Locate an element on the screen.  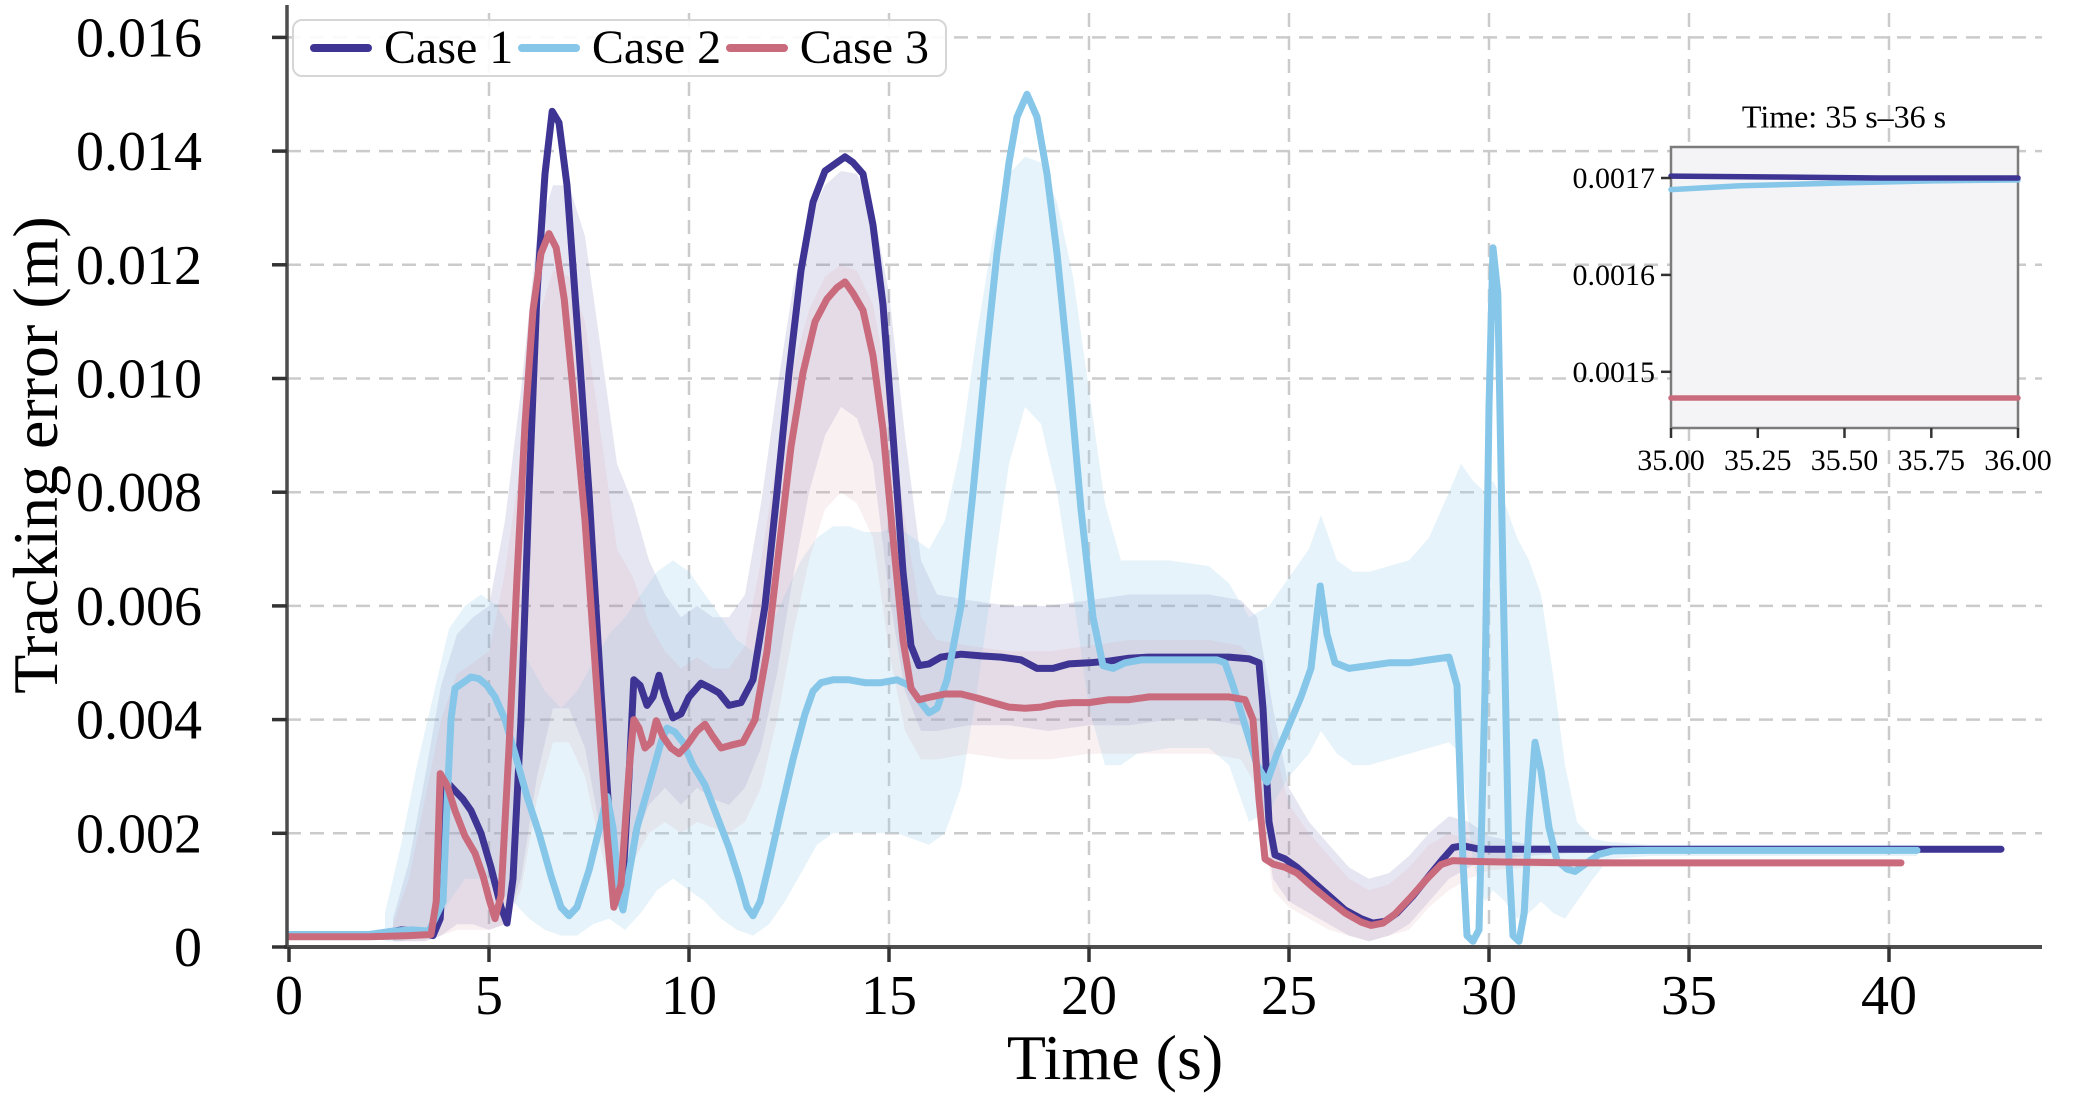
inset-frame is located at coordinates (1844, 287).